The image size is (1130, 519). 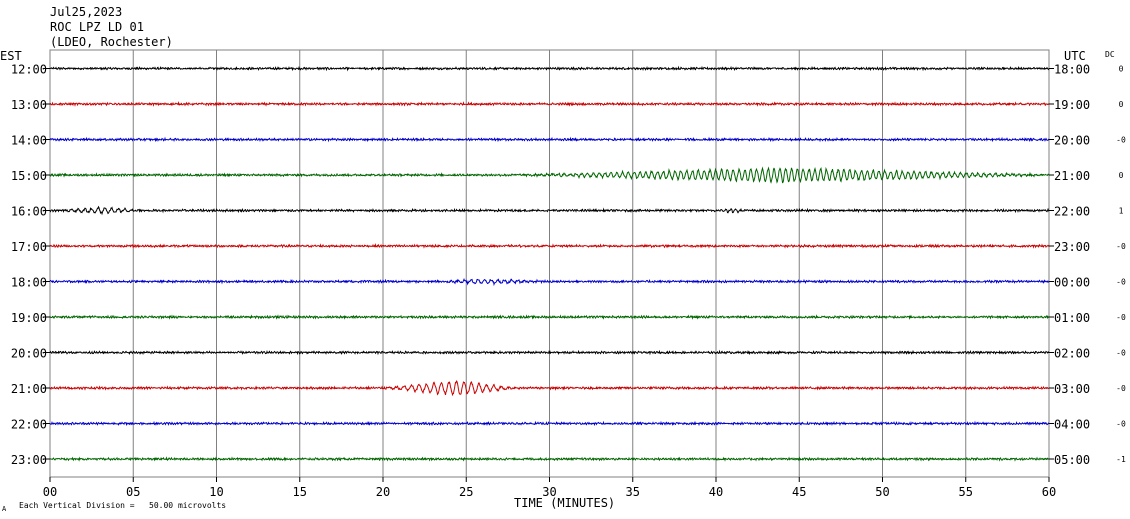 What do you see at coordinates (29, 425) in the screenshot?
I see `est-row-label: 22:00` at bounding box center [29, 425].